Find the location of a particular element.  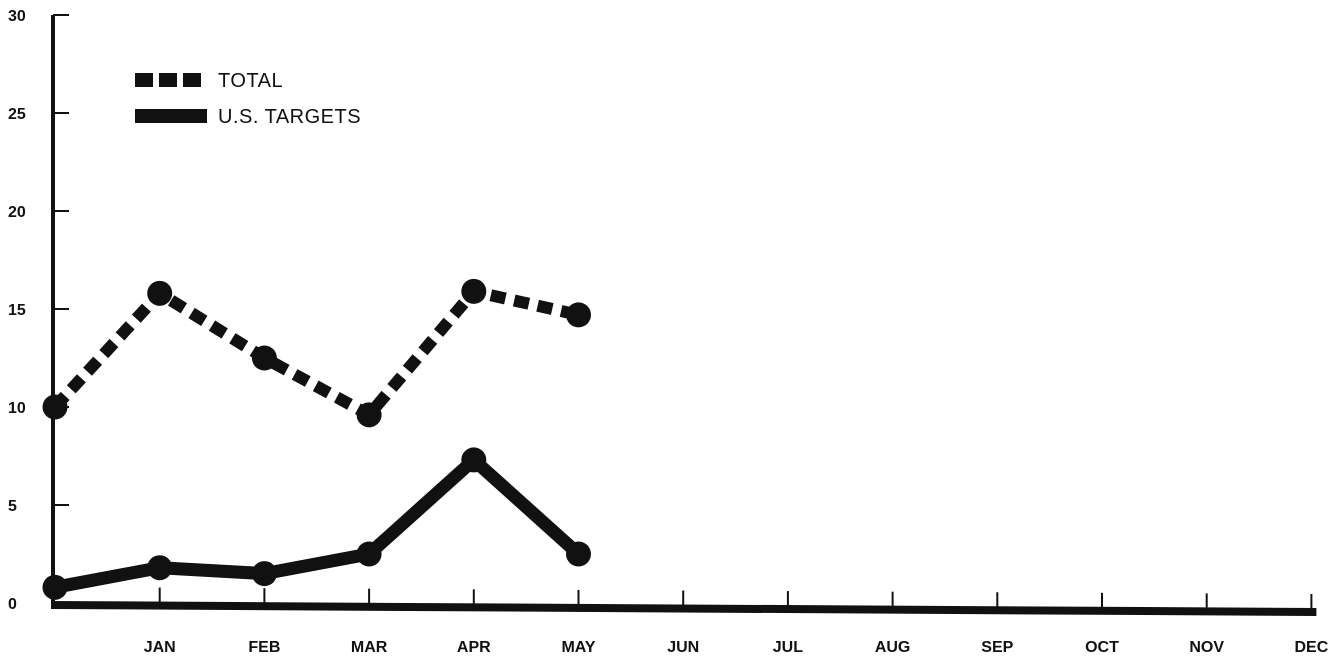

x-tick-label: AUG is located at coordinates (893, 647).